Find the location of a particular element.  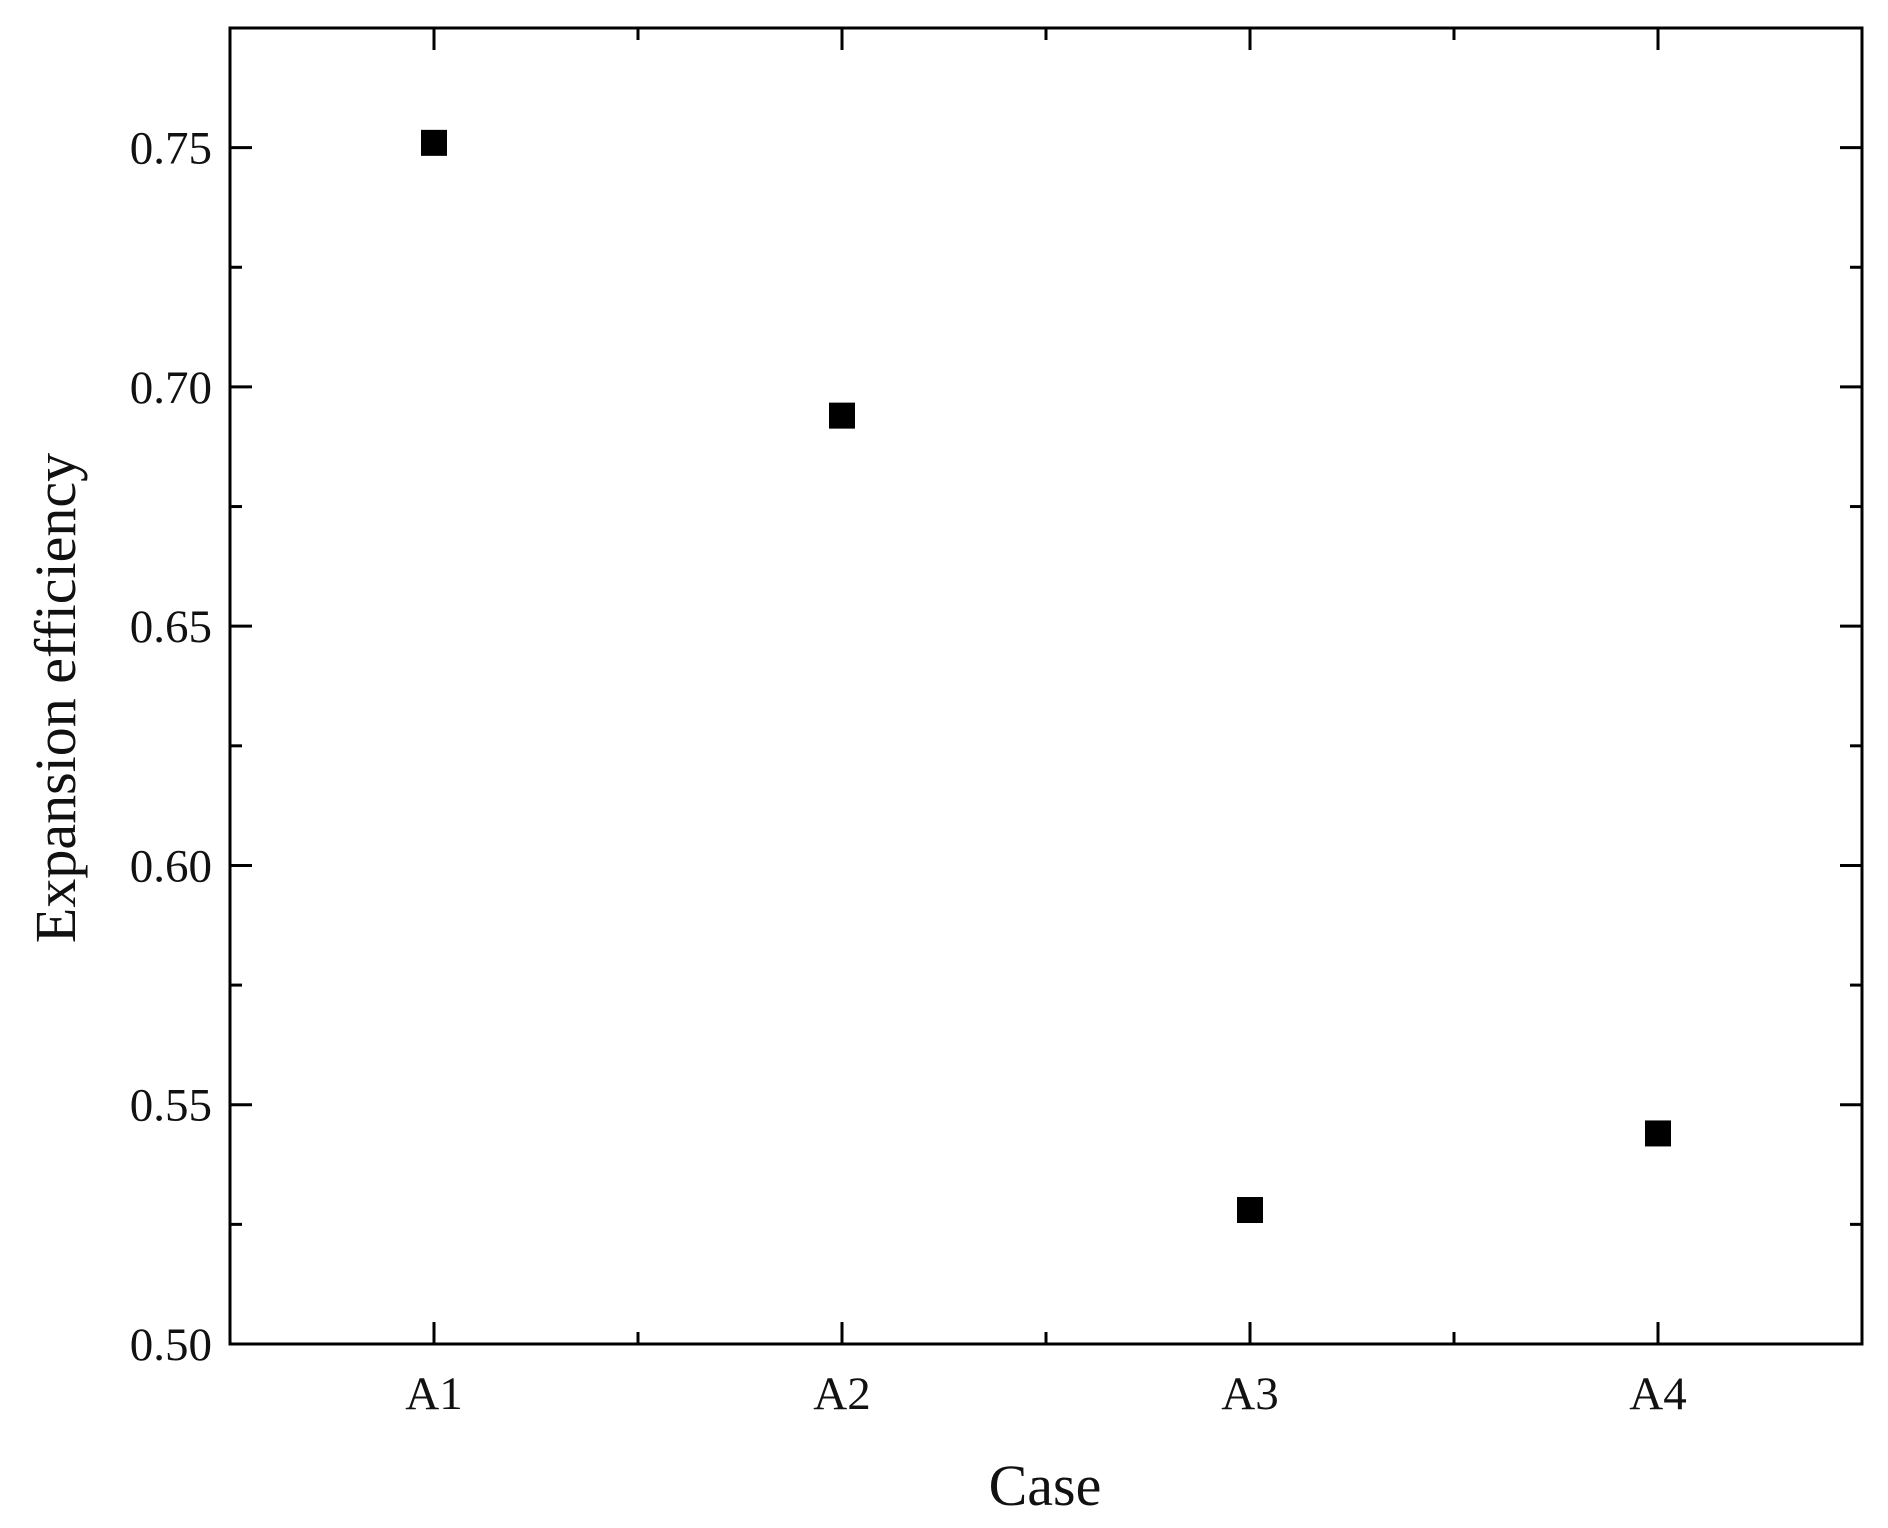

x-axis-title: Case is located at coordinates (1045, 1485).